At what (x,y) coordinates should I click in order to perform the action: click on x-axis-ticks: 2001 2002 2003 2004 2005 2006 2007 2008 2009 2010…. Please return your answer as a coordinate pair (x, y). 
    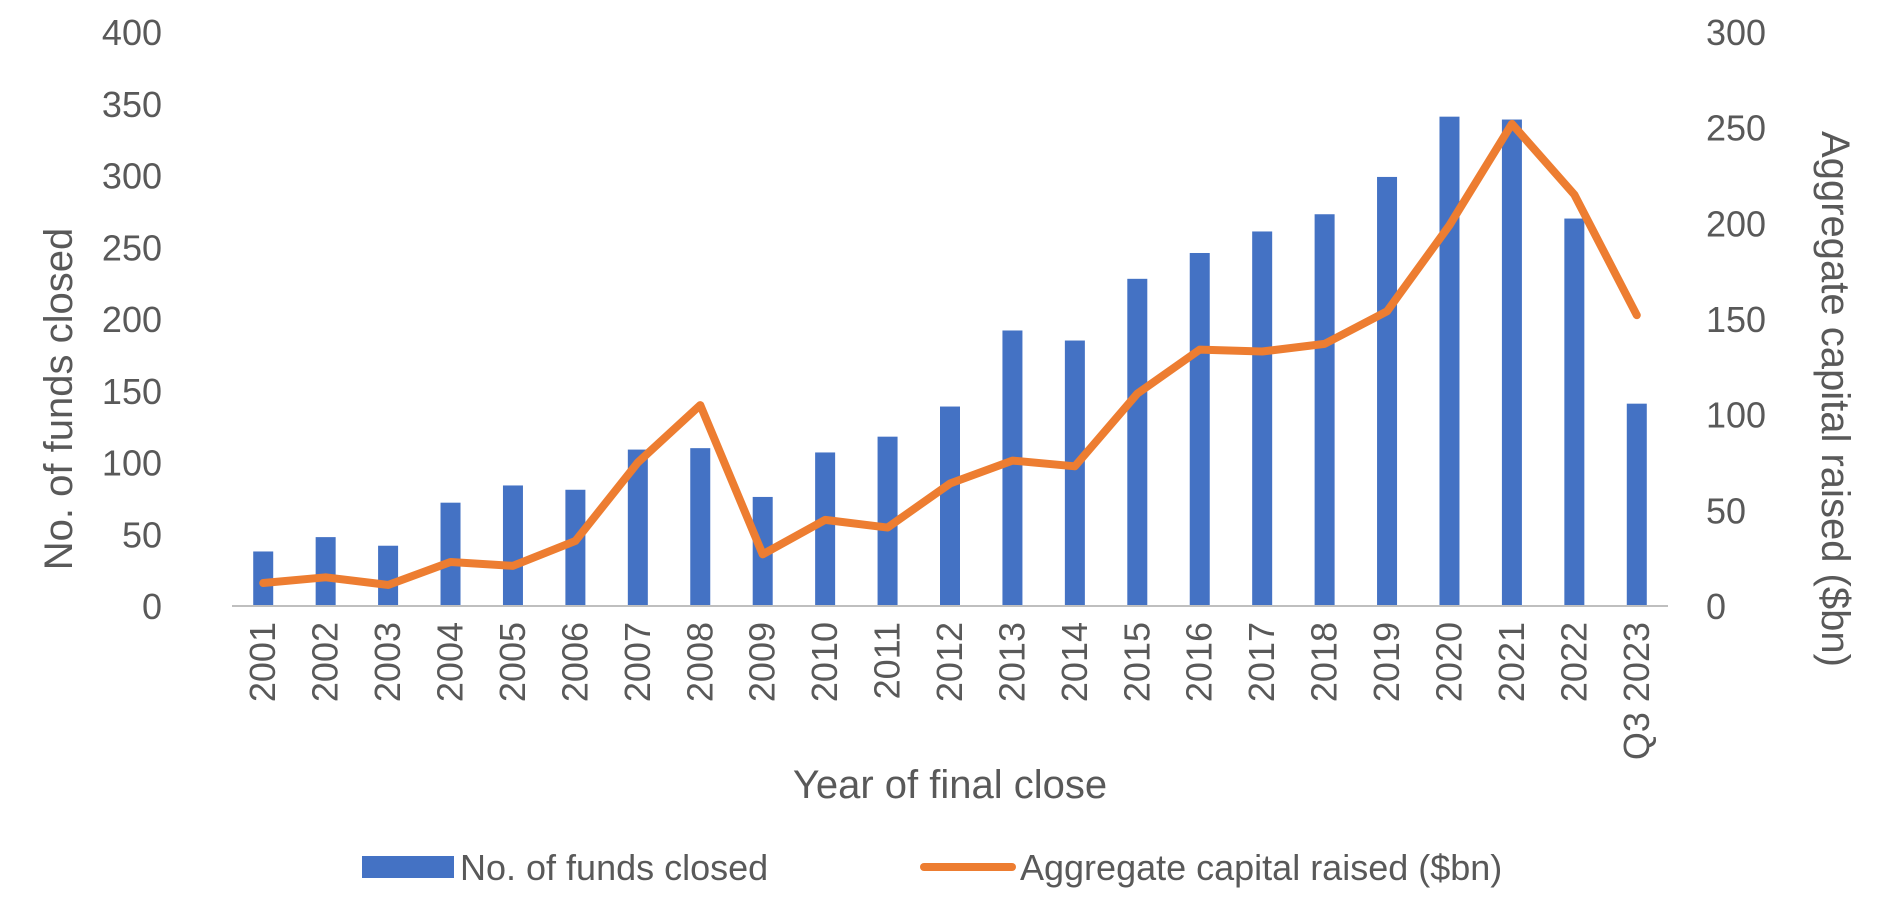
    Looking at the image, I should click on (949, 691).